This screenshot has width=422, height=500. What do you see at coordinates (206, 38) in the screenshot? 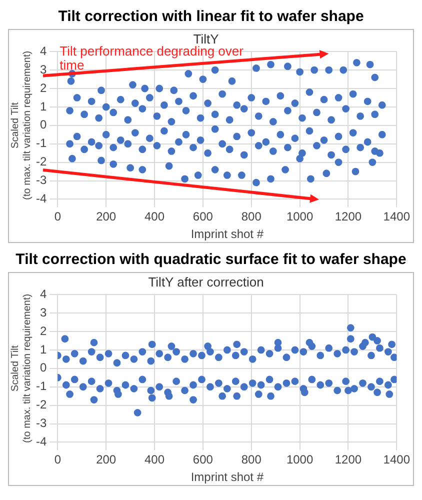
I see `chart-subtitle: TiltY` at bounding box center [206, 38].